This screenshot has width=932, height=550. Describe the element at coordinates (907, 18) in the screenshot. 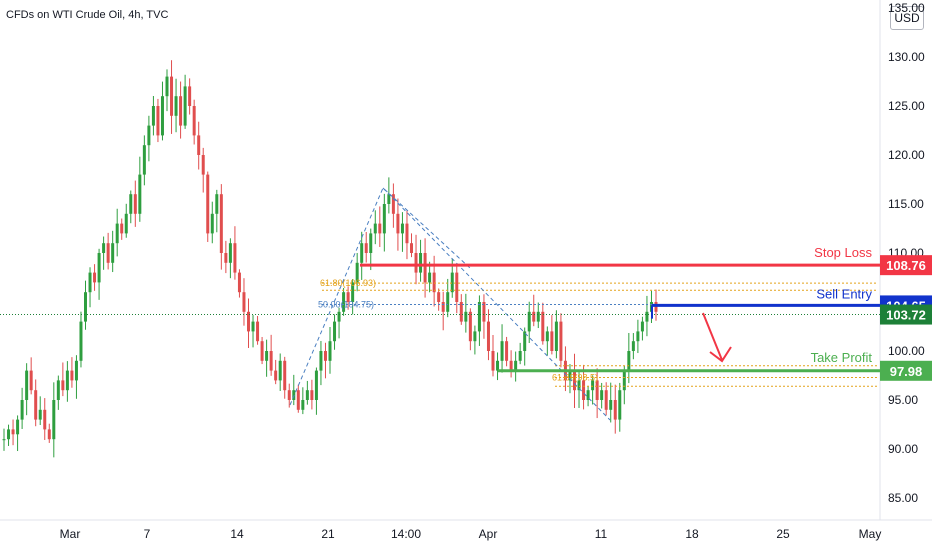

I see `currency-selector: USD` at that location.